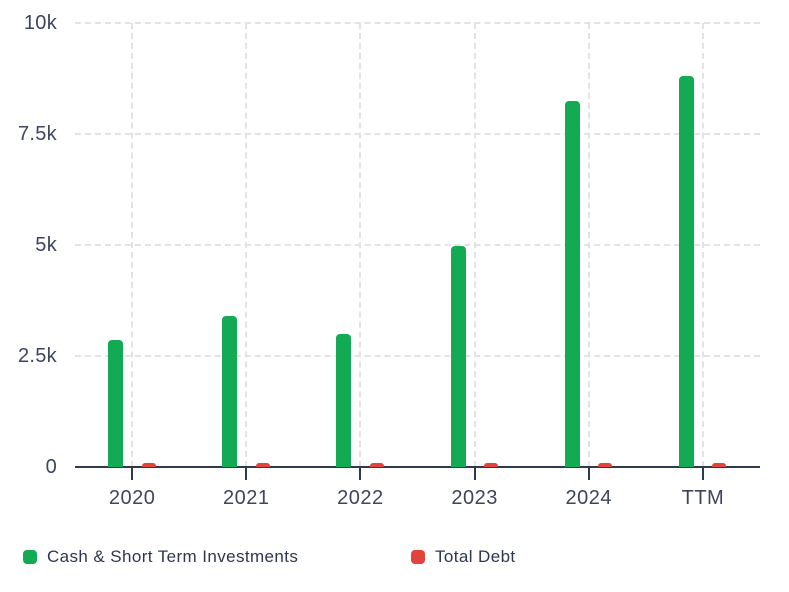 The image size is (789, 592). What do you see at coordinates (360, 498) in the screenshot?
I see `x-axis-label-2022: 2022` at bounding box center [360, 498].